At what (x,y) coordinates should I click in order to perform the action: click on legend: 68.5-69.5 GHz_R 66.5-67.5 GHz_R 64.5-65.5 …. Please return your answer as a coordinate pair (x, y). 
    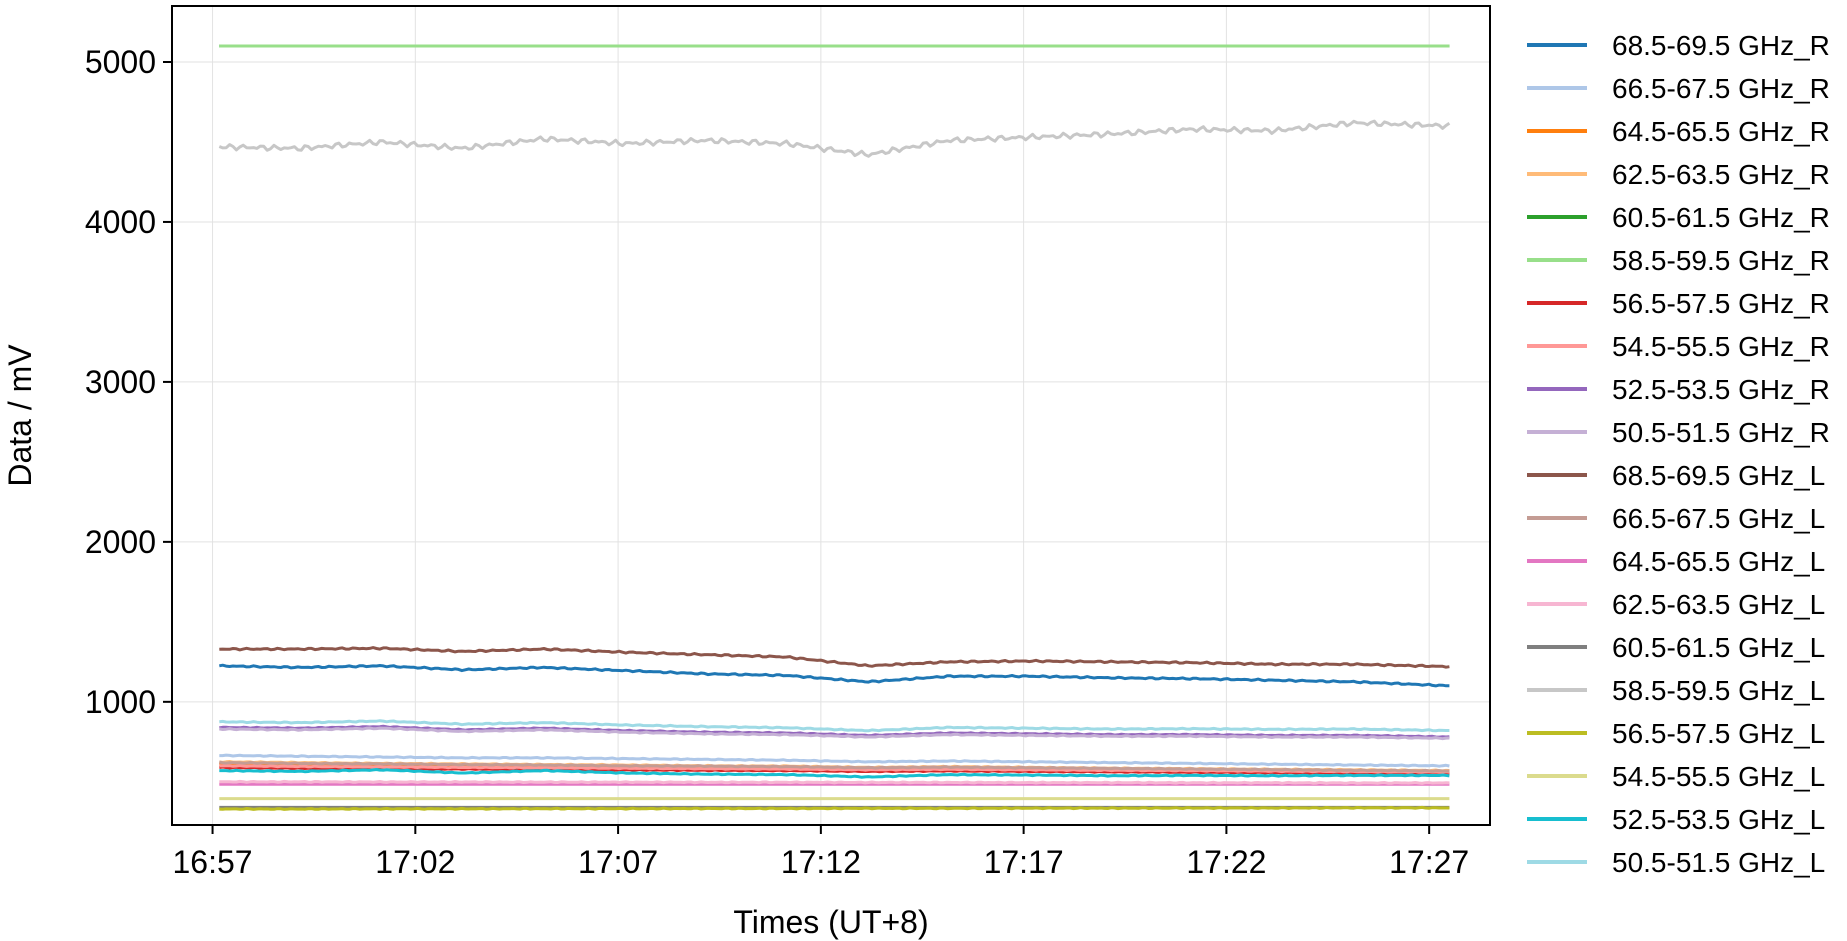
    Looking at the image, I should click on (1678, 454).